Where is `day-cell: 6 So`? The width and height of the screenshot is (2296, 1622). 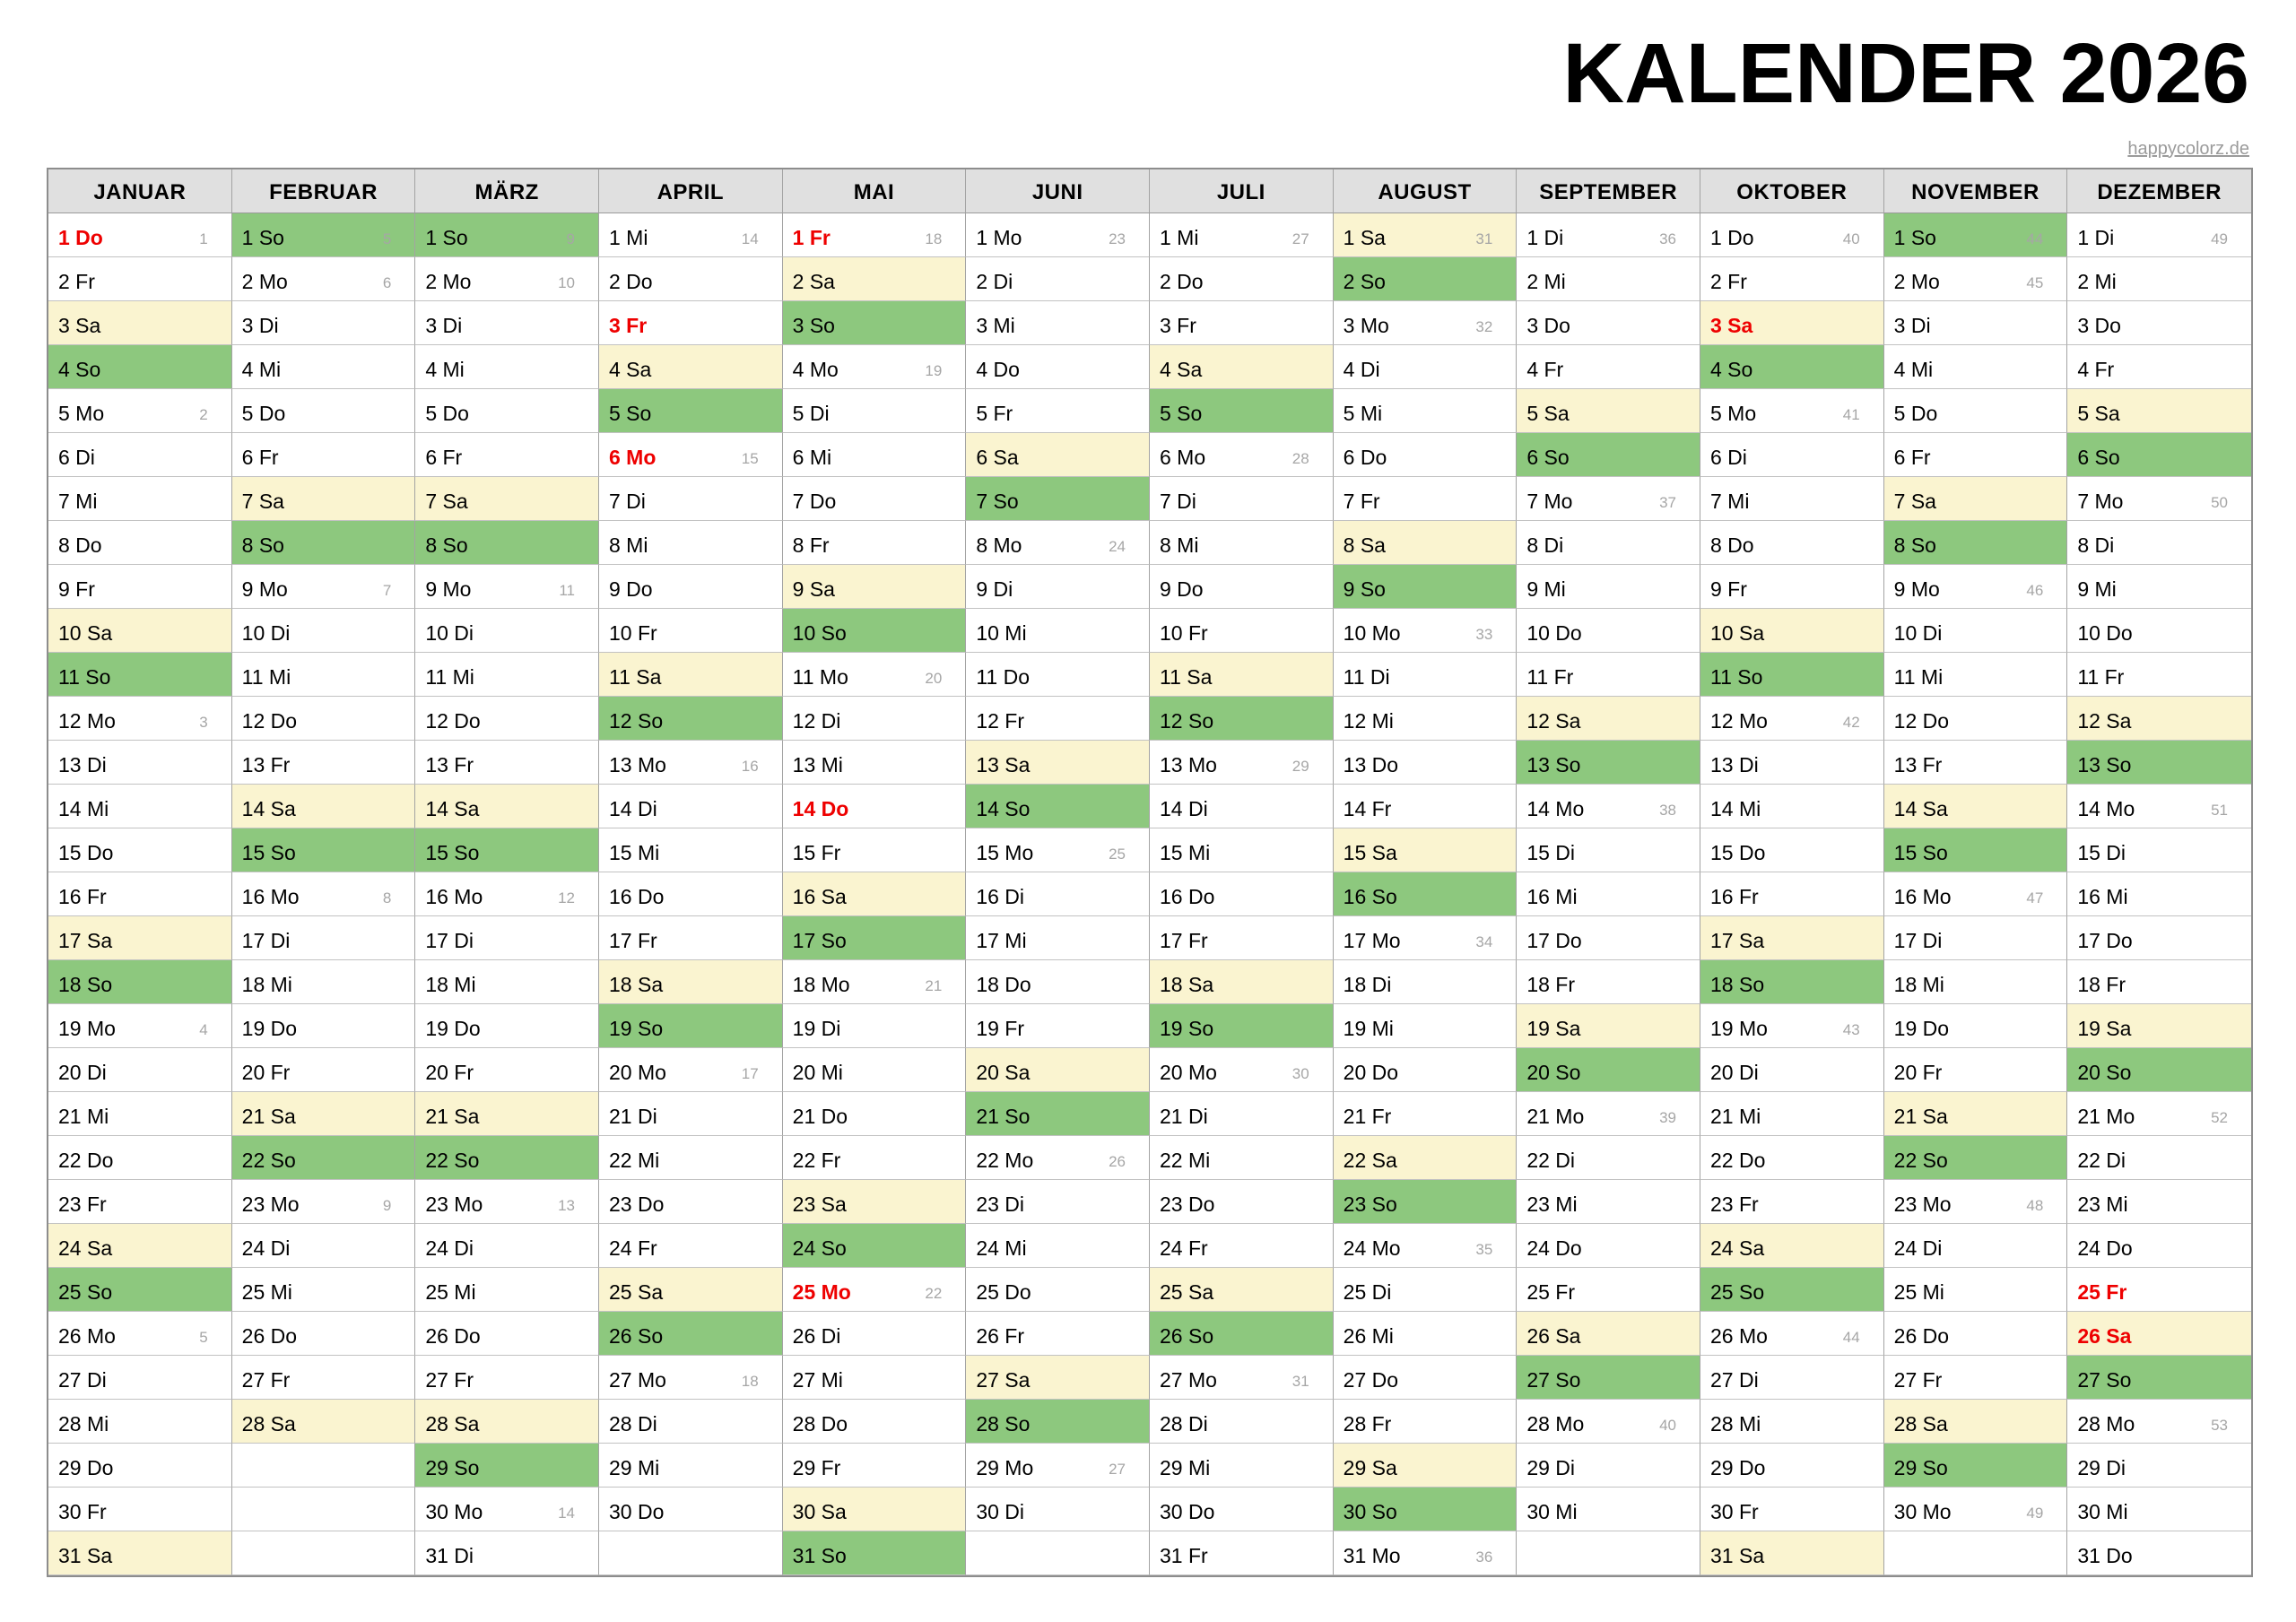 day-cell: 6 So is located at coordinates (1608, 455).